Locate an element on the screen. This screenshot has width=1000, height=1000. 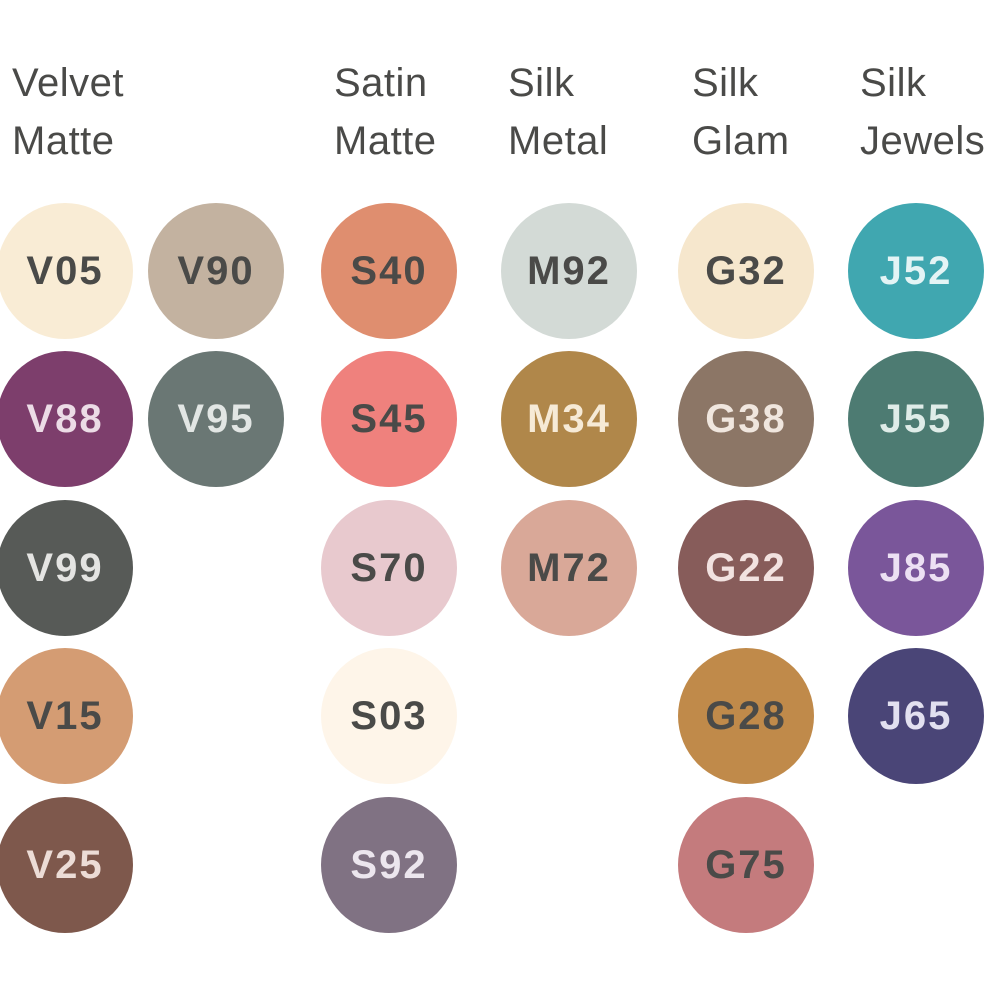
shade-swatch-v88: V88 is located at coordinates (66, 419).